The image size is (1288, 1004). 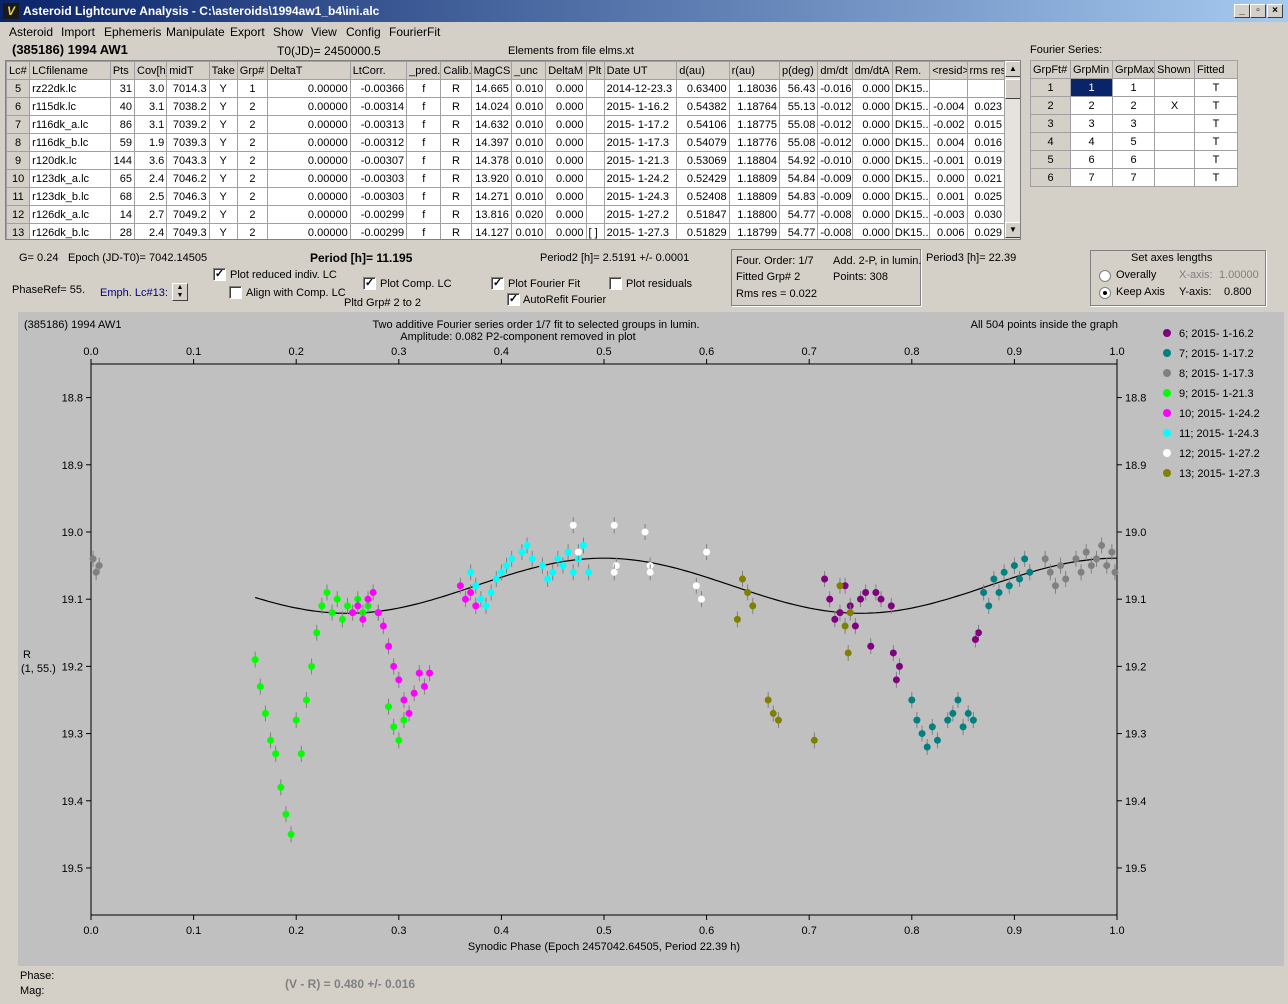 I want to click on table-cell: 54.84, so click(x=799, y=178).